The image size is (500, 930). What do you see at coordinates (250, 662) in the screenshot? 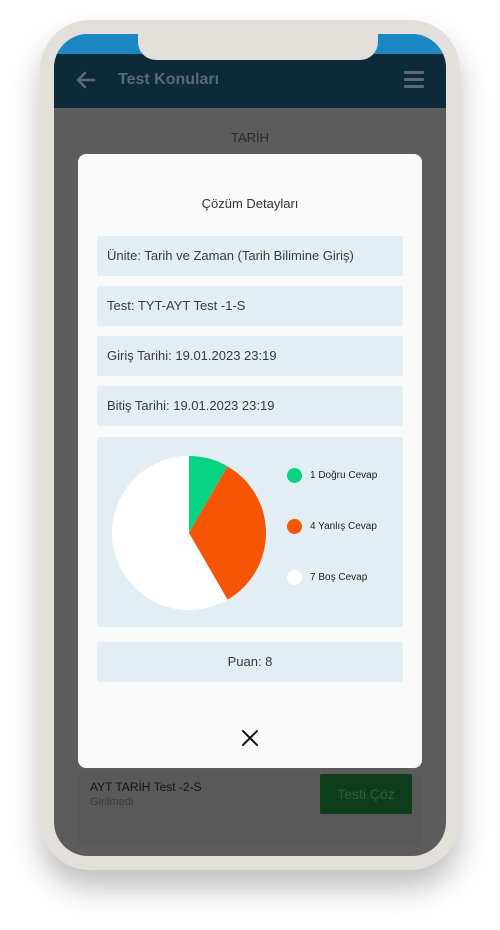
I see `score-row: Puan: 8` at bounding box center [250, 662].